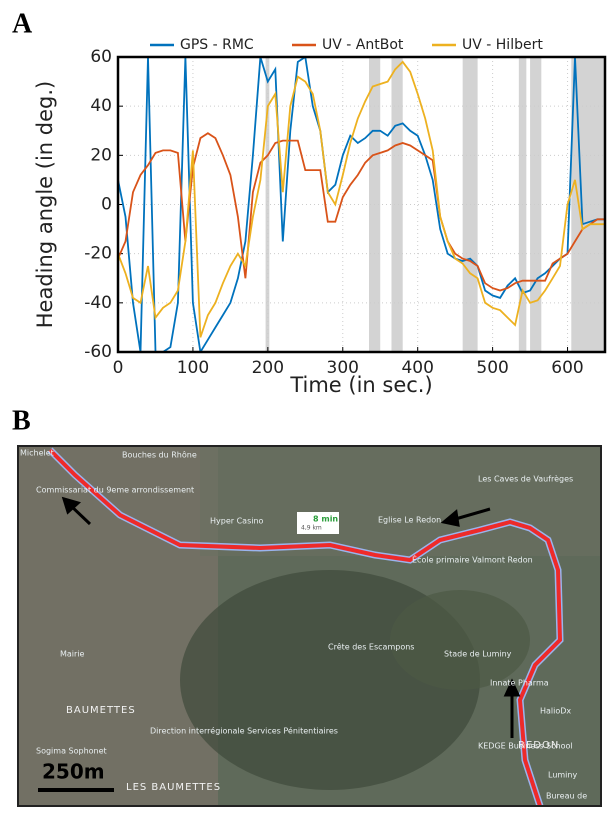 The height and width of the screenshot is (814, 614). Describe the element at coordinates (562, 775) in the screenshot. I see `map-label: Luminy` at that location.